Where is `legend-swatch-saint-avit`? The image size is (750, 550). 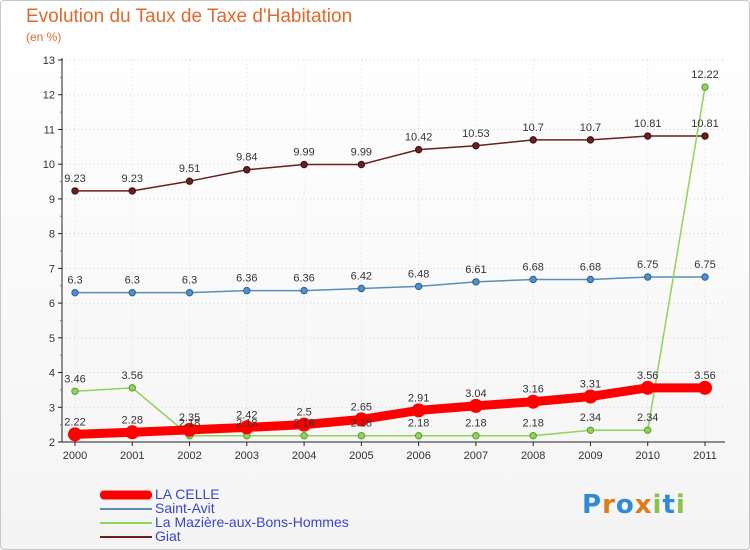 legend-swatch-saint-avit is located at coordinates (126, 509).